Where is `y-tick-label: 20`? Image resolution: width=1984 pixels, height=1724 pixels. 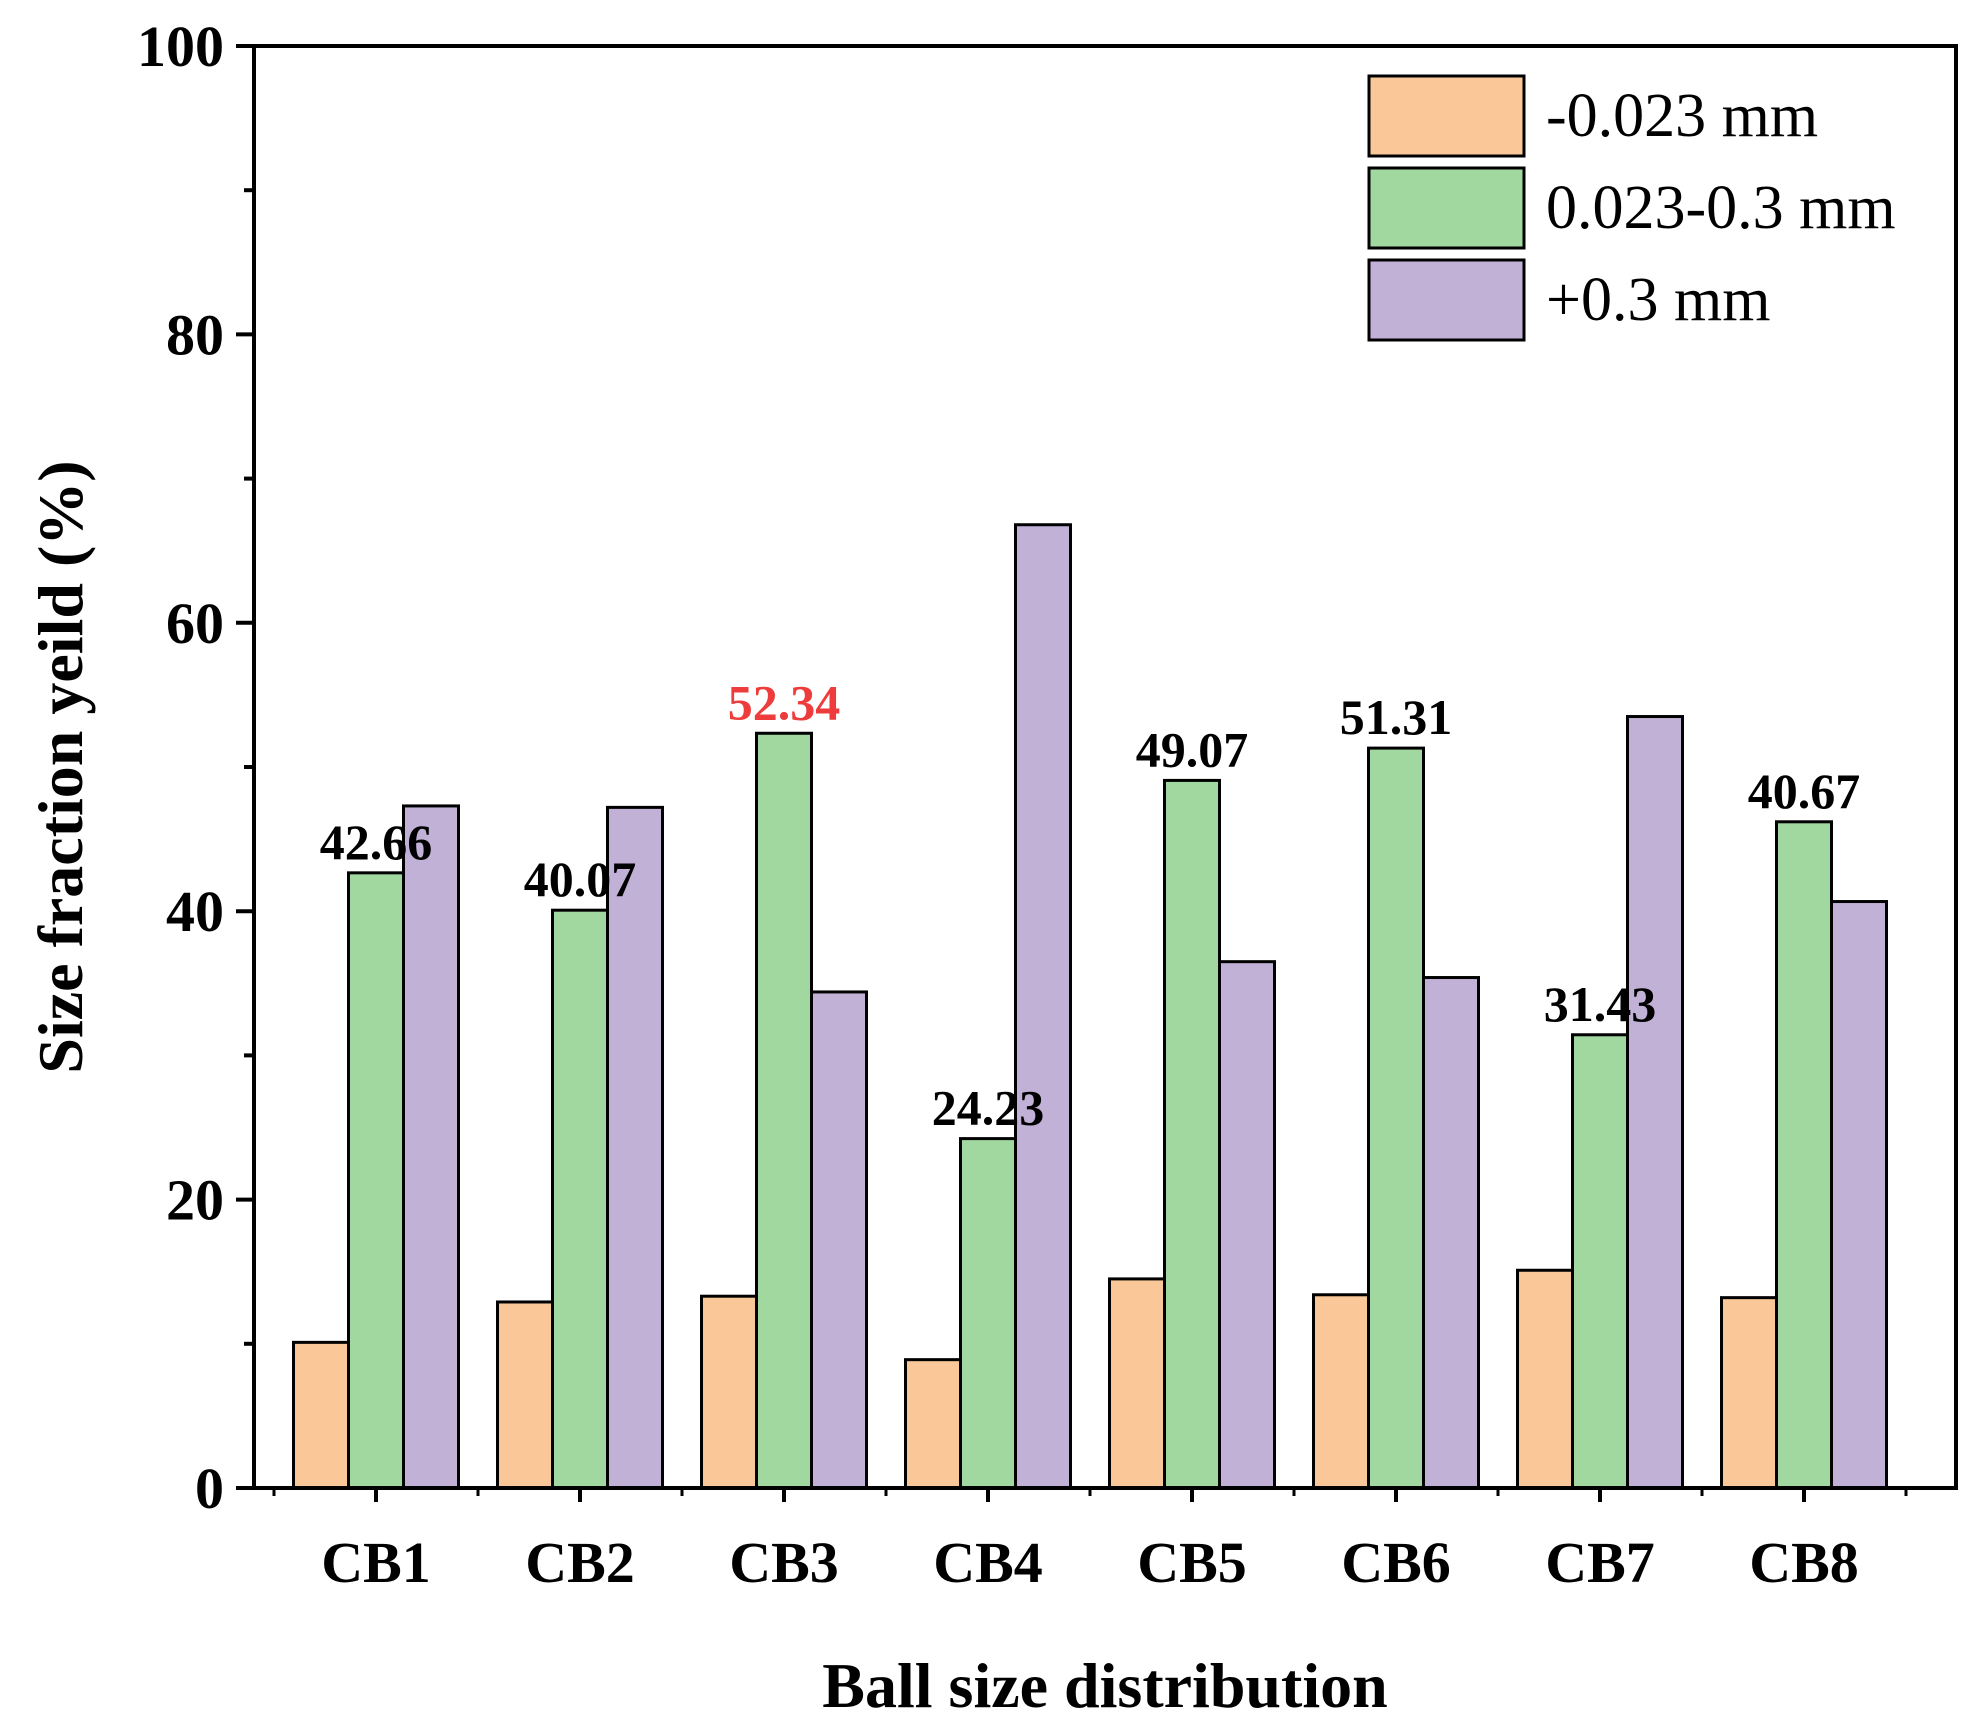 y-tick-label: 20 is located at coordinates (195, 1200).